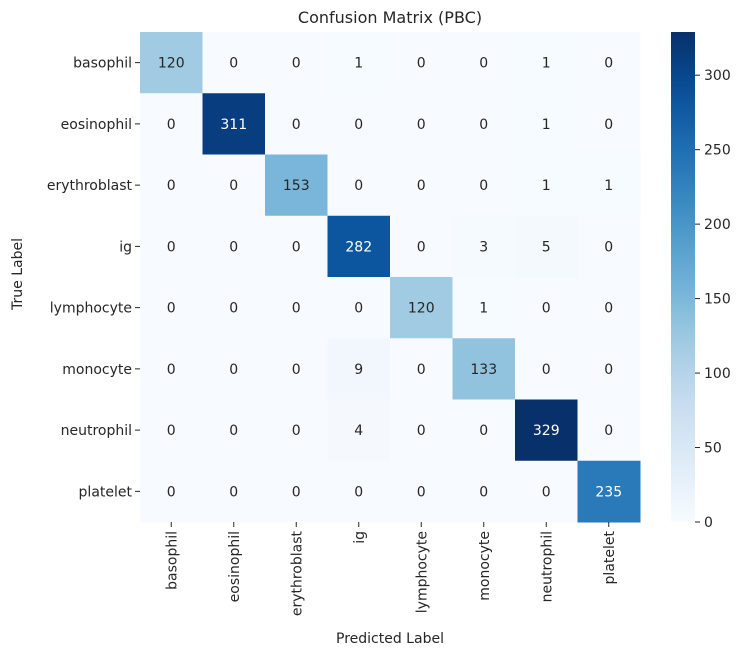 The image size is (739, 654). I want to click on x-tick-label: platelet, so click(610, 557).